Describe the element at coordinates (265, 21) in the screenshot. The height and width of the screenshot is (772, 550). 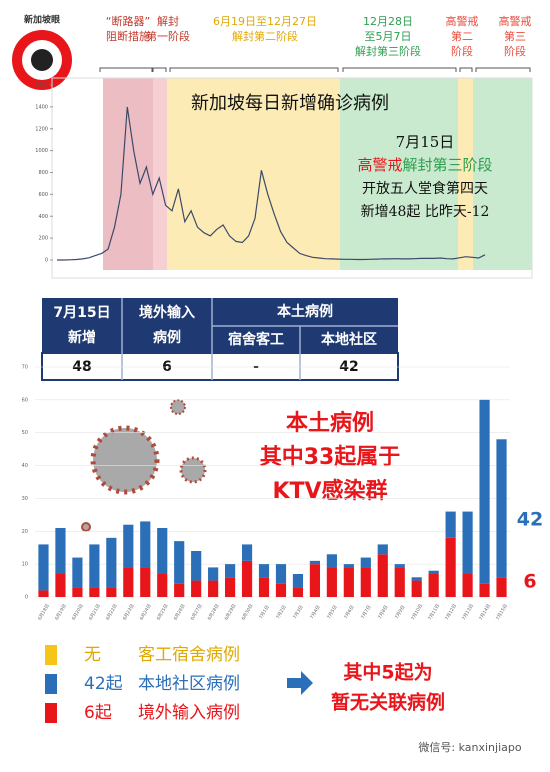
I see `phase-label: 6月19日至12月27日` at that location.